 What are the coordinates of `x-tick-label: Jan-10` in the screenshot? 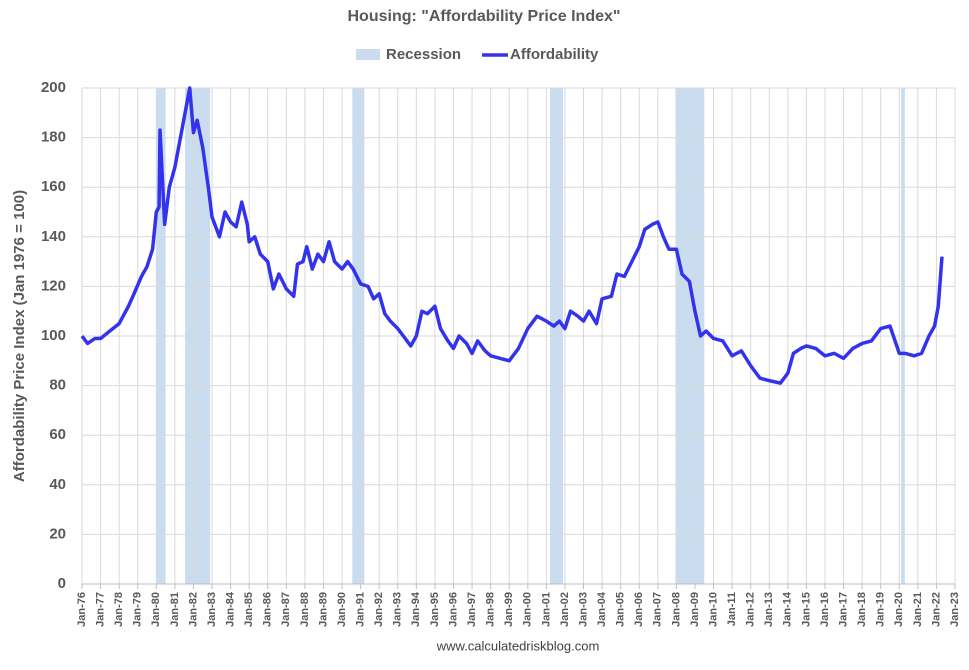 It's located at (713, 609).